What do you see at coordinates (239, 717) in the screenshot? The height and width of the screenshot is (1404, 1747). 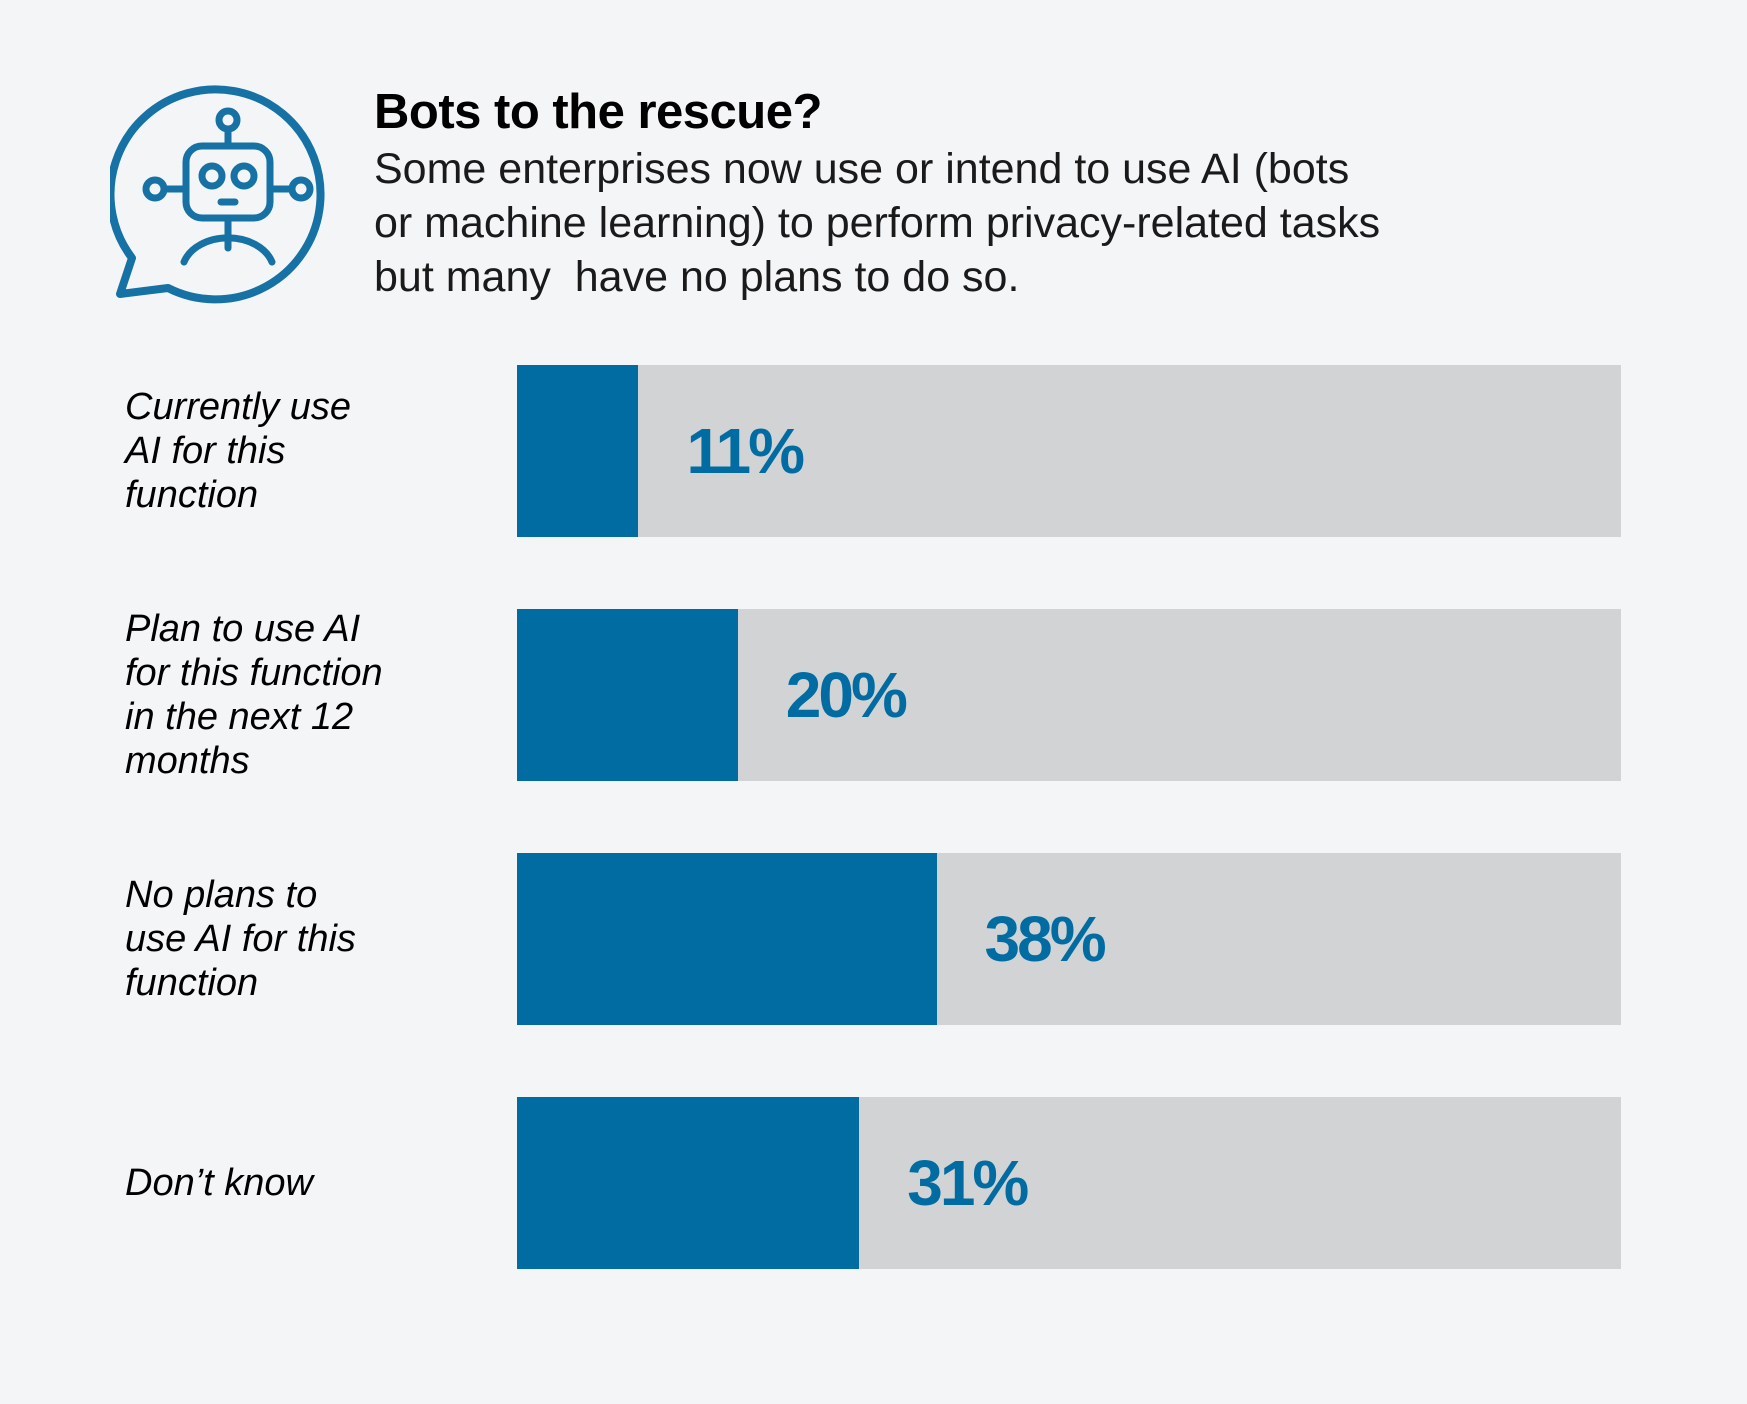 I see `category-label-line: in the next 12` at bounding box center [239, 717].